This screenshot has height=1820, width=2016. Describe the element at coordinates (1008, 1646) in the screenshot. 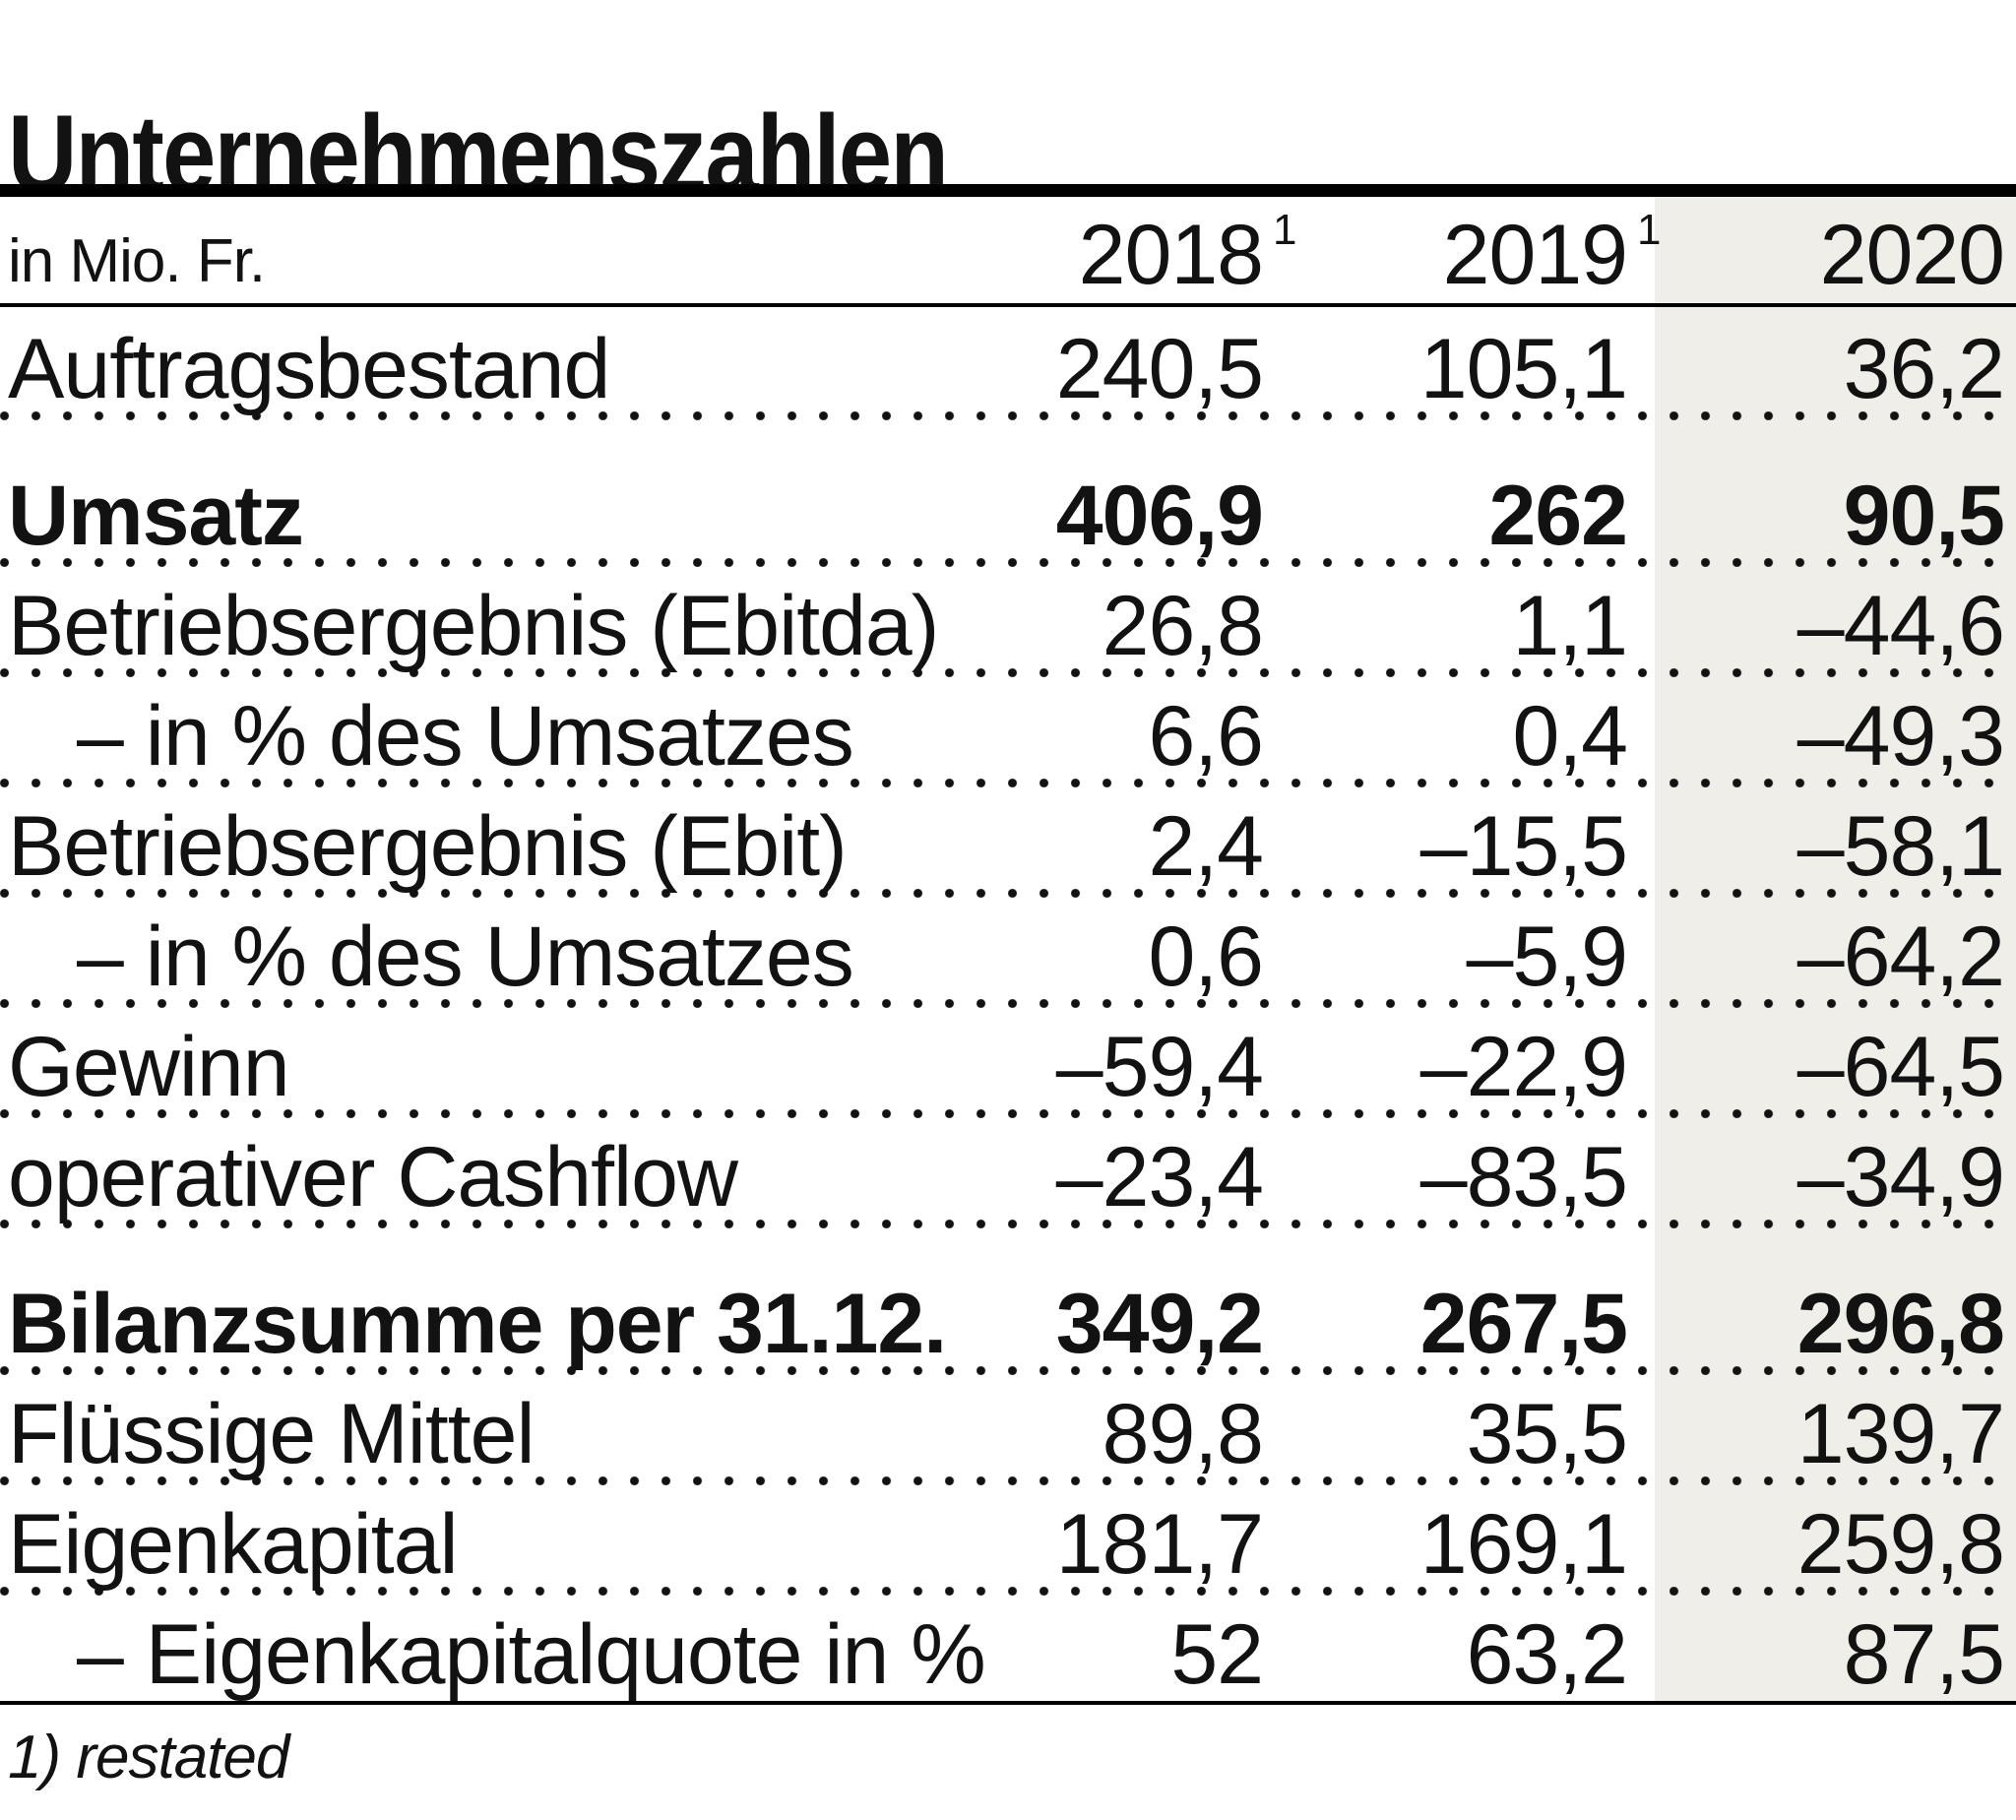

I see `table-row: – Eigenkapitalquote in % 52 63,2 87,5` at that location.